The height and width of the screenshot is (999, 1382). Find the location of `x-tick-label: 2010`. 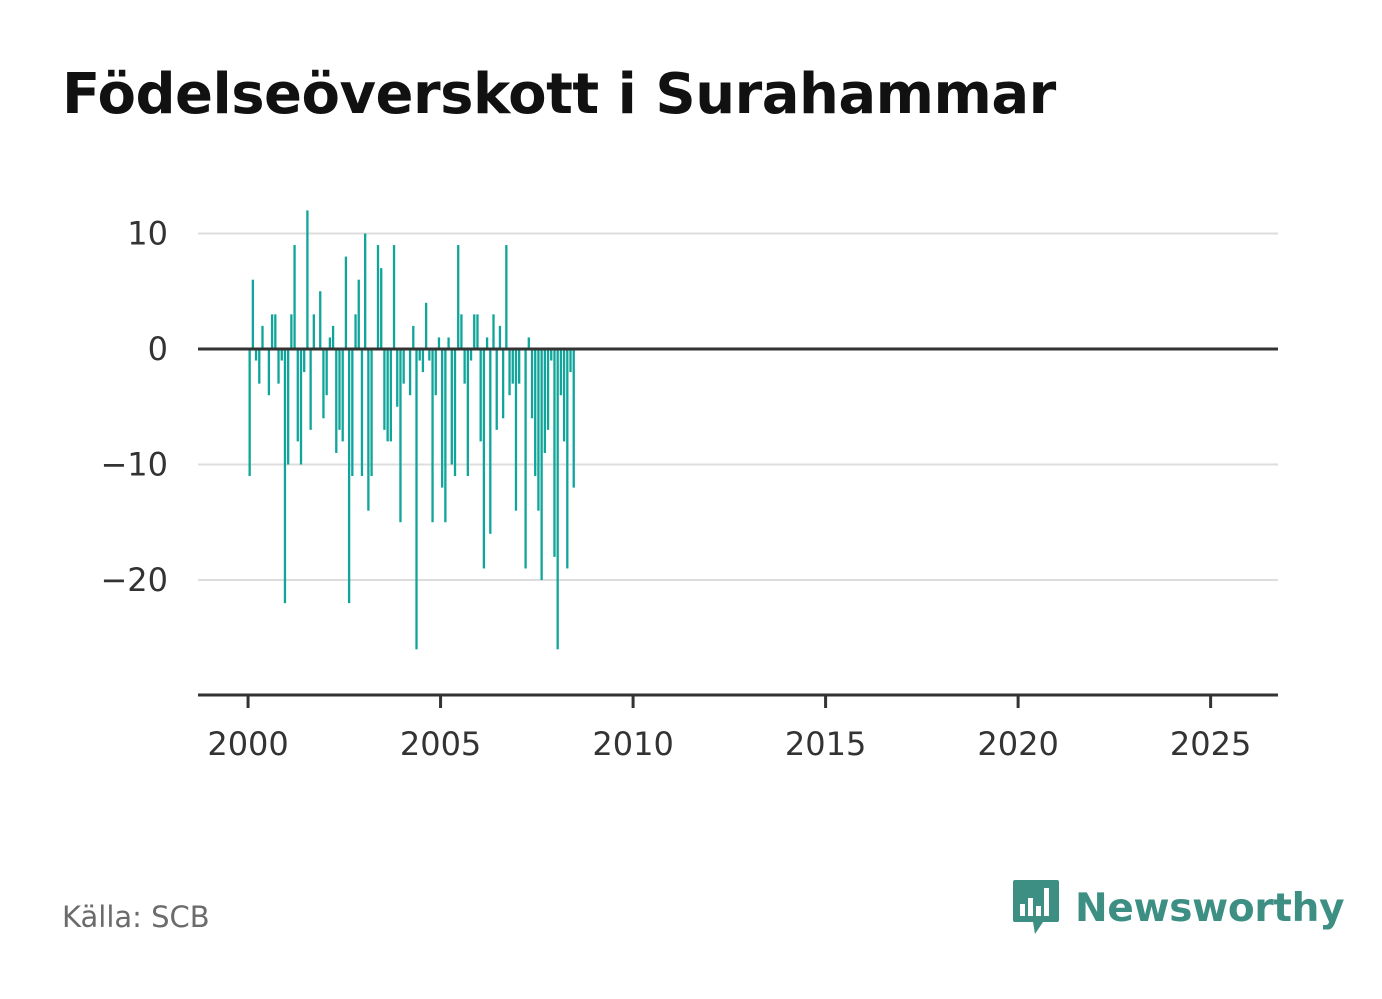

x-tick-label: 2010 is located at coordinates (632, 744).